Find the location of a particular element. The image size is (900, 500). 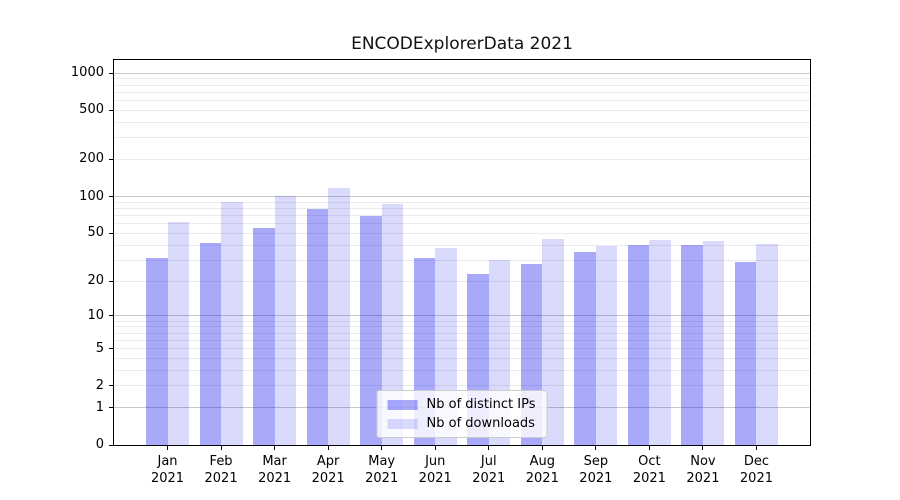

bar-distinct-ips-mar is located at coordinates (264, 336).